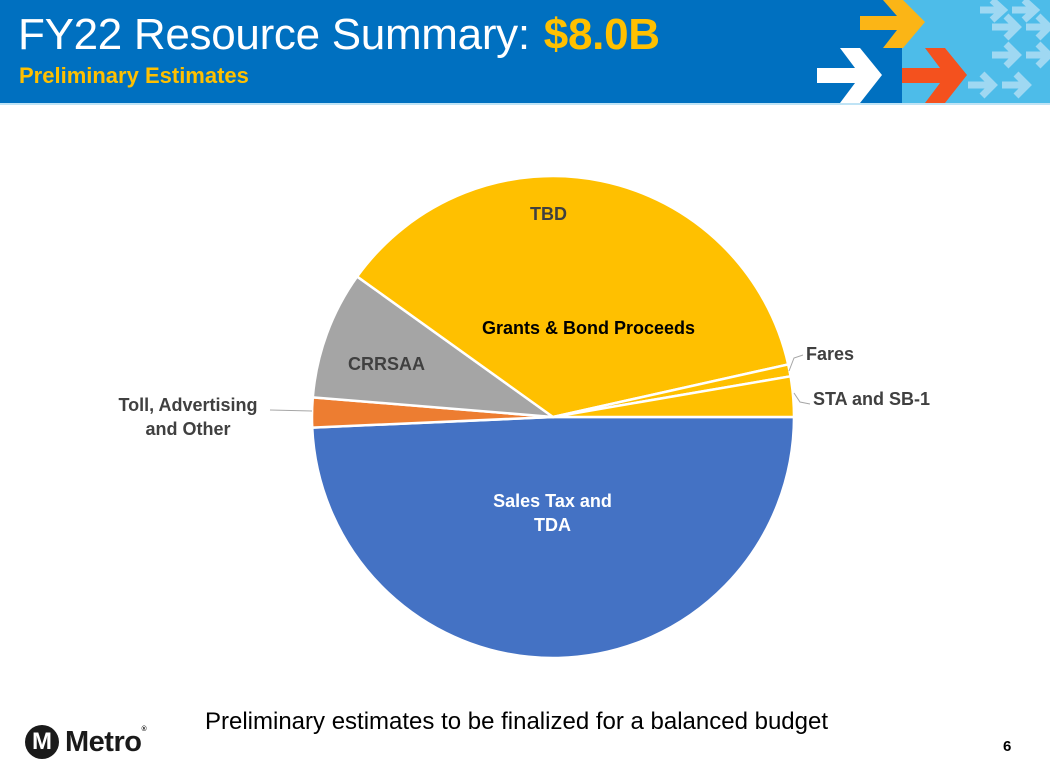  I want to click on title-text: FY22 Resource Summary:, so click(274, 34).